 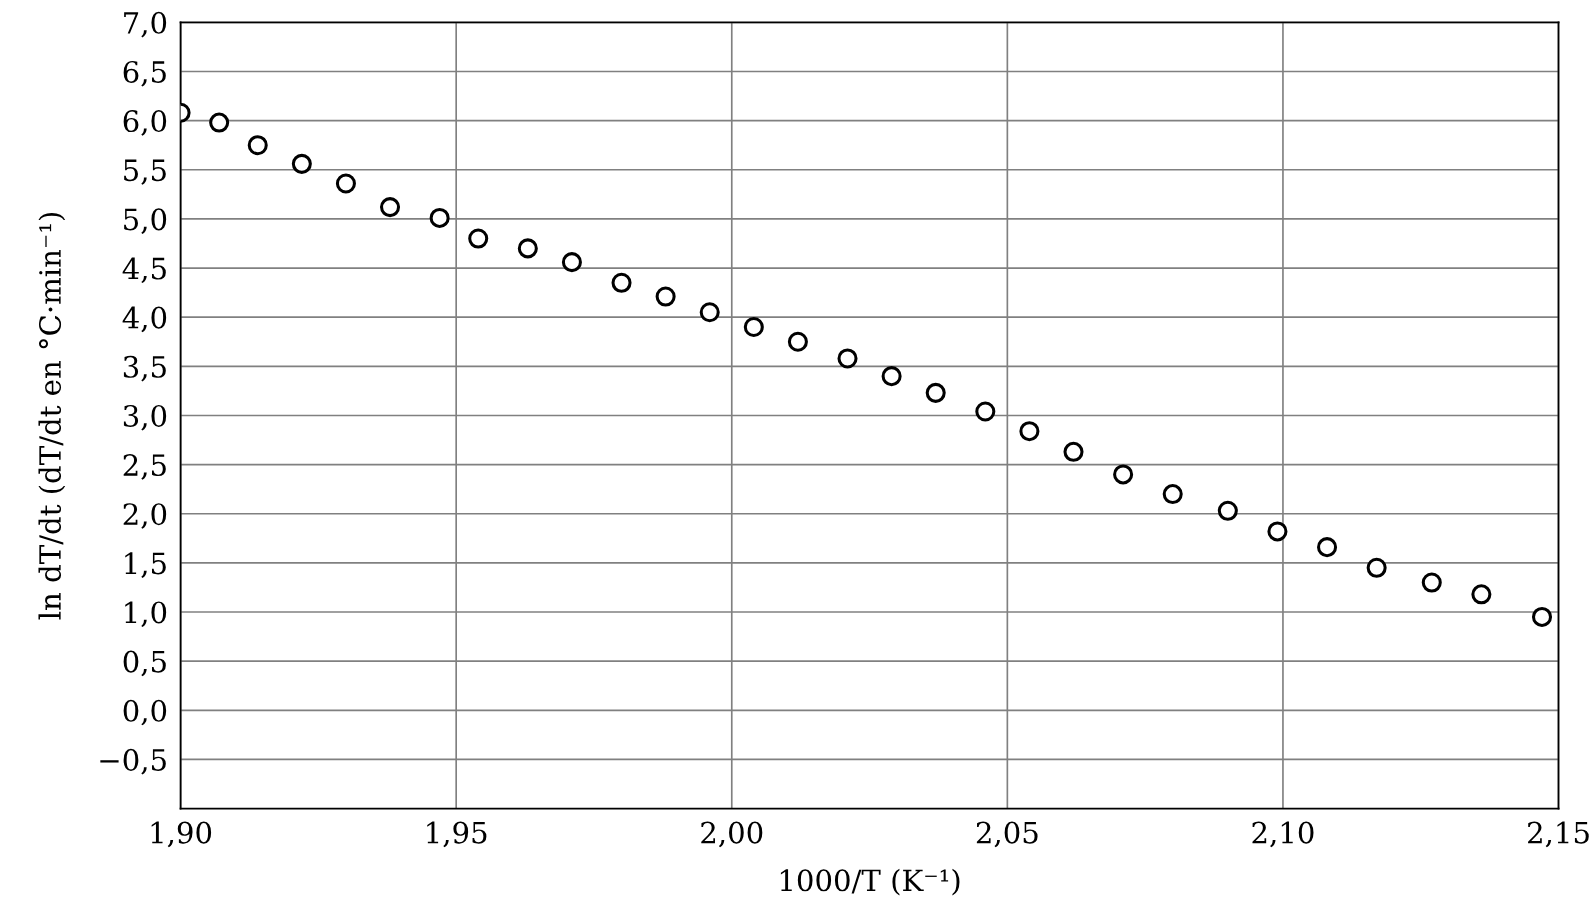 I want to click on y-tick-label: 0,5, so click(x=144, y=663).